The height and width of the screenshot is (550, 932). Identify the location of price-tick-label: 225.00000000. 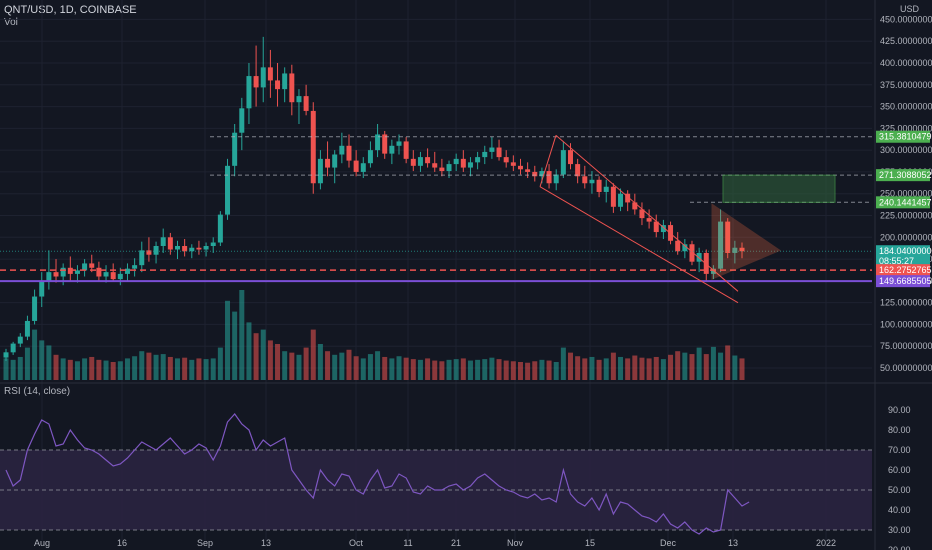
(906, 216).